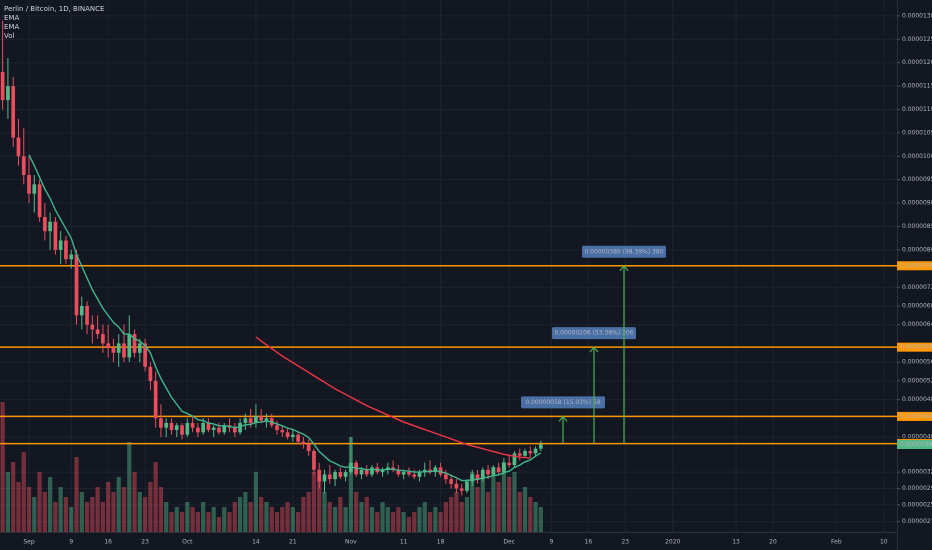  Describe the element at coordinates (917, 249) in the screenshot. I see `y-tick-label: 0.00000800` at that location.